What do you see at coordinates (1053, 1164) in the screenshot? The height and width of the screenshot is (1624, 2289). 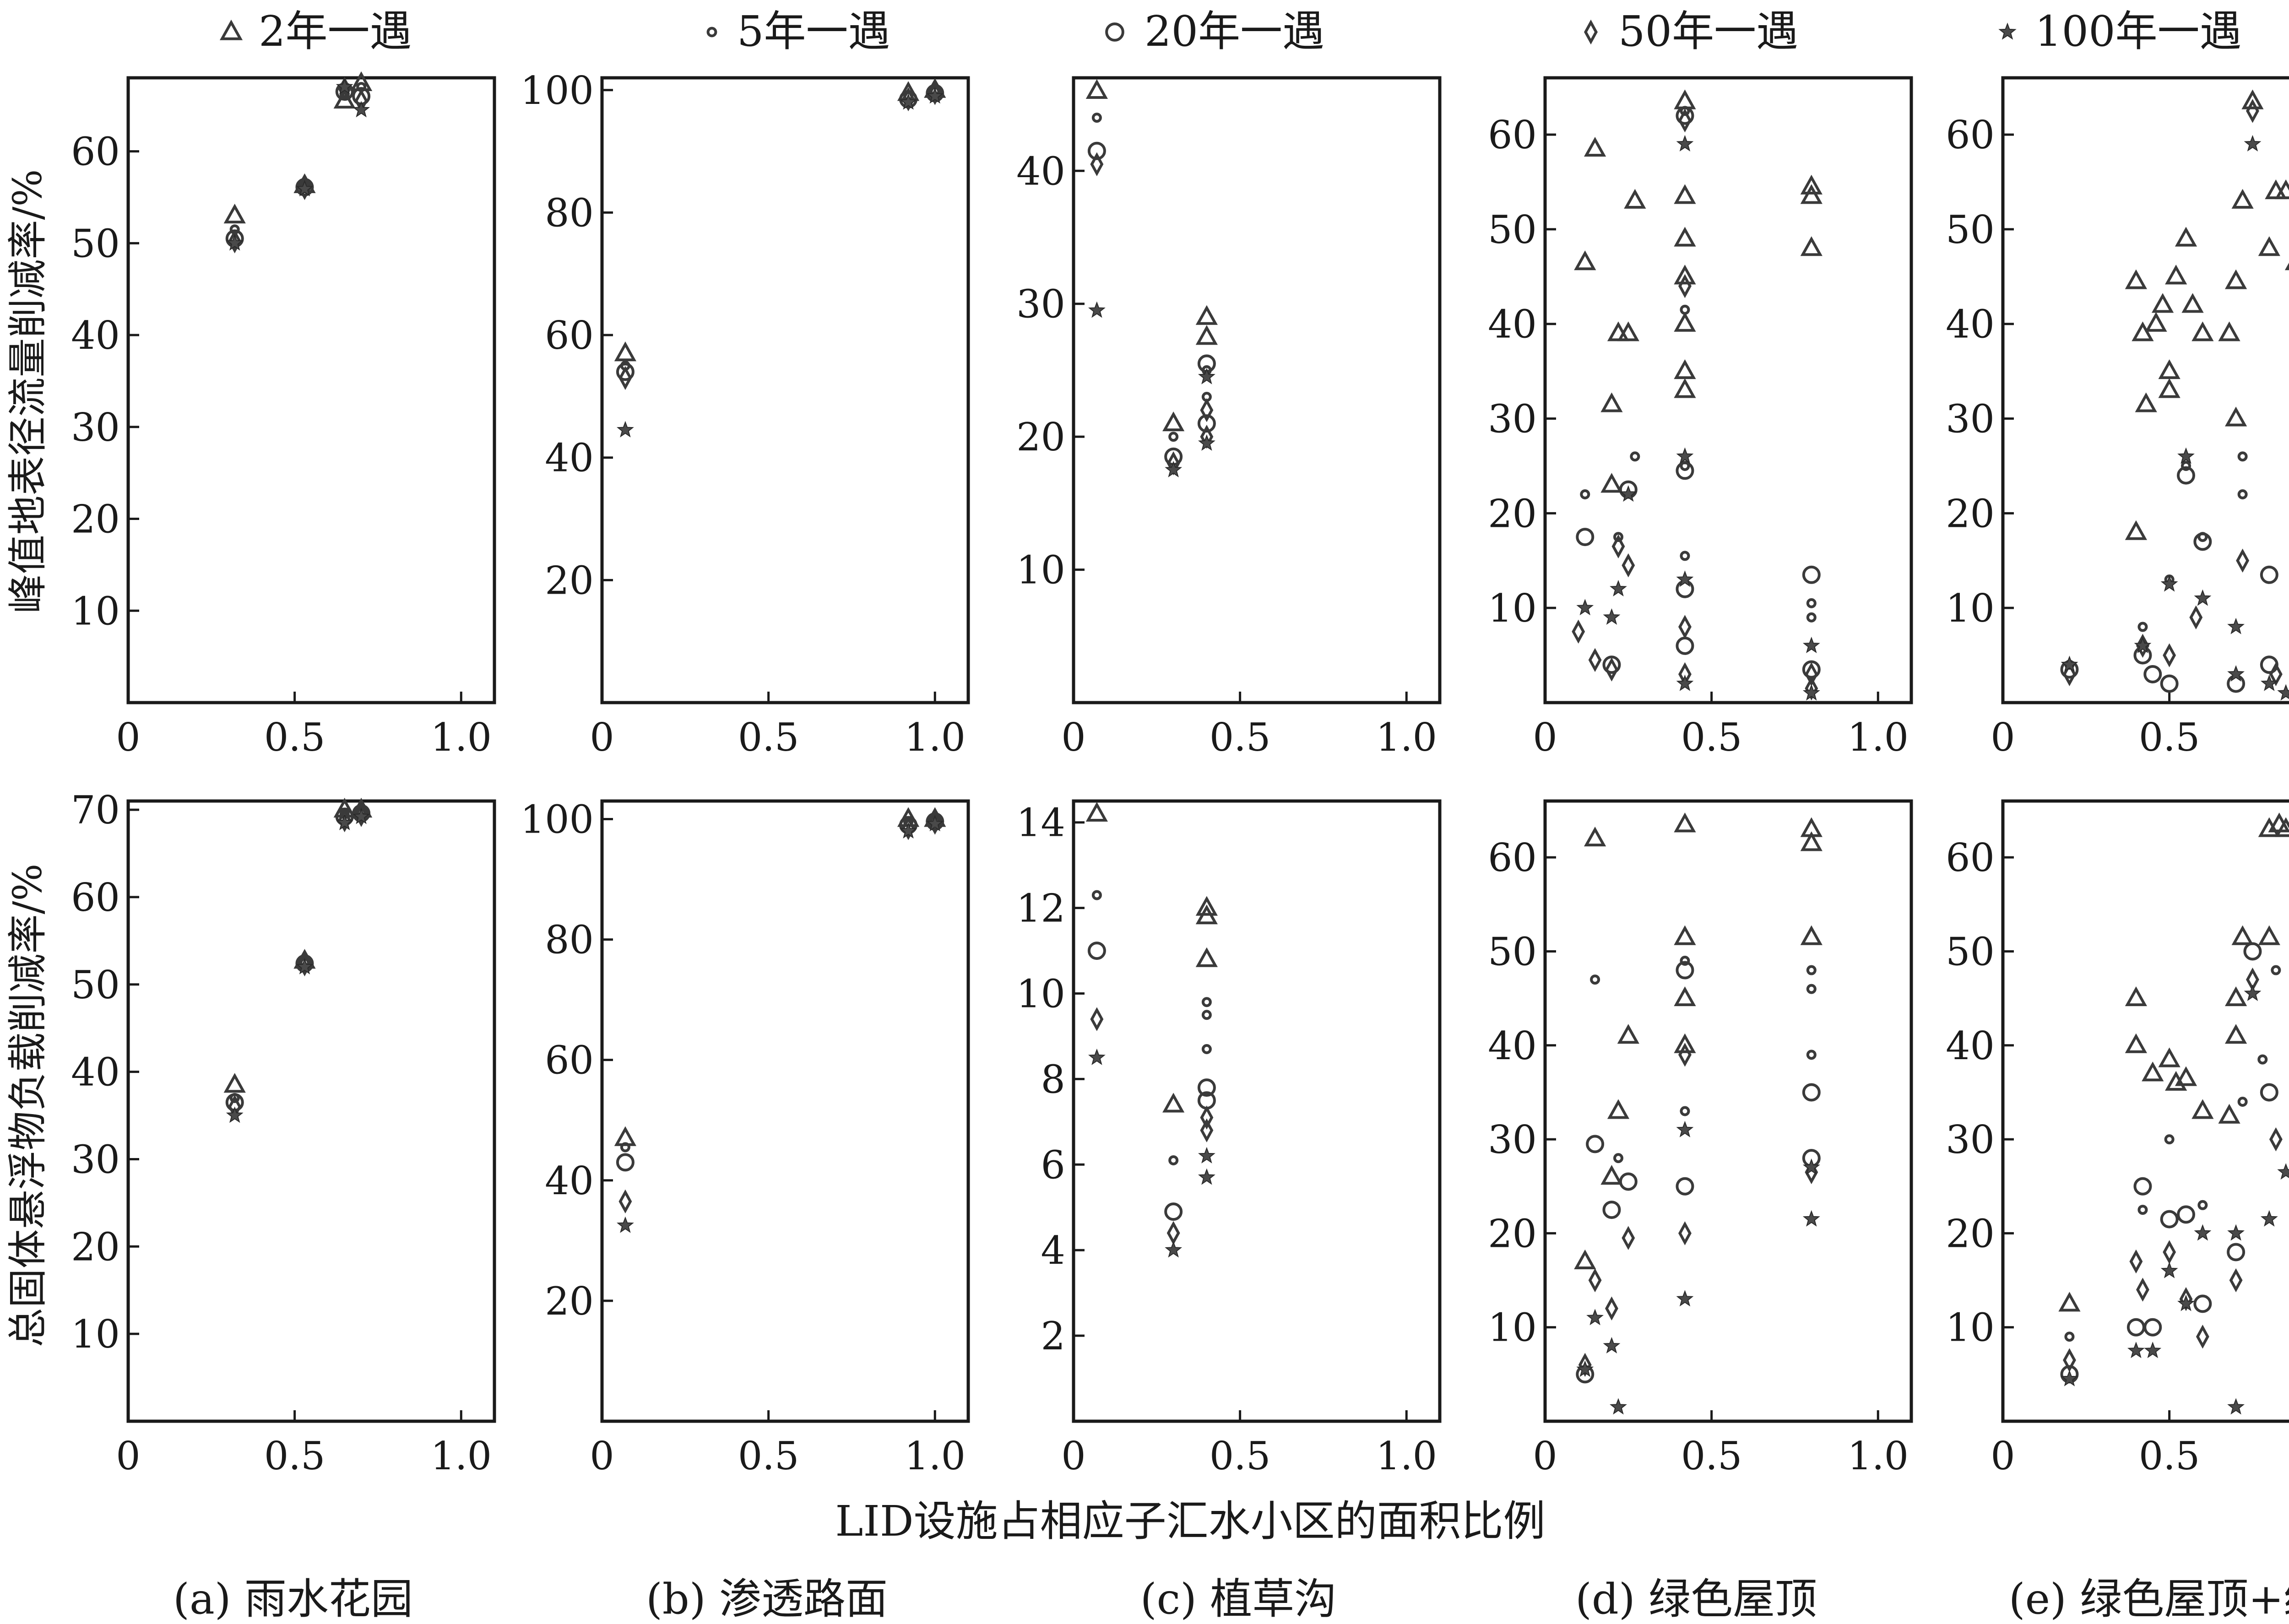 I see `y-tick-label: 6` at bounding box center [1053, 1164].